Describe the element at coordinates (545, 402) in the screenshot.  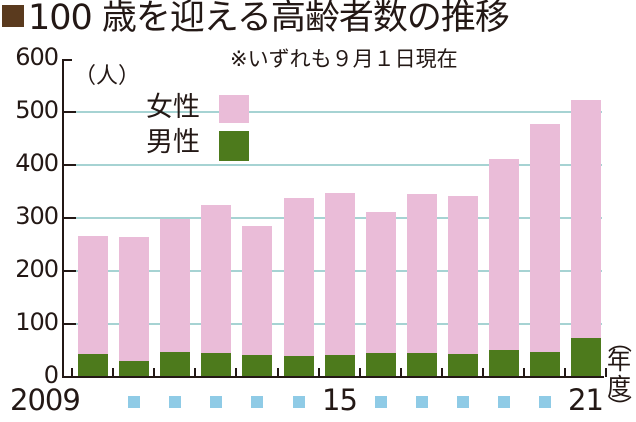
I see `x-year-marker-2020` at that location.